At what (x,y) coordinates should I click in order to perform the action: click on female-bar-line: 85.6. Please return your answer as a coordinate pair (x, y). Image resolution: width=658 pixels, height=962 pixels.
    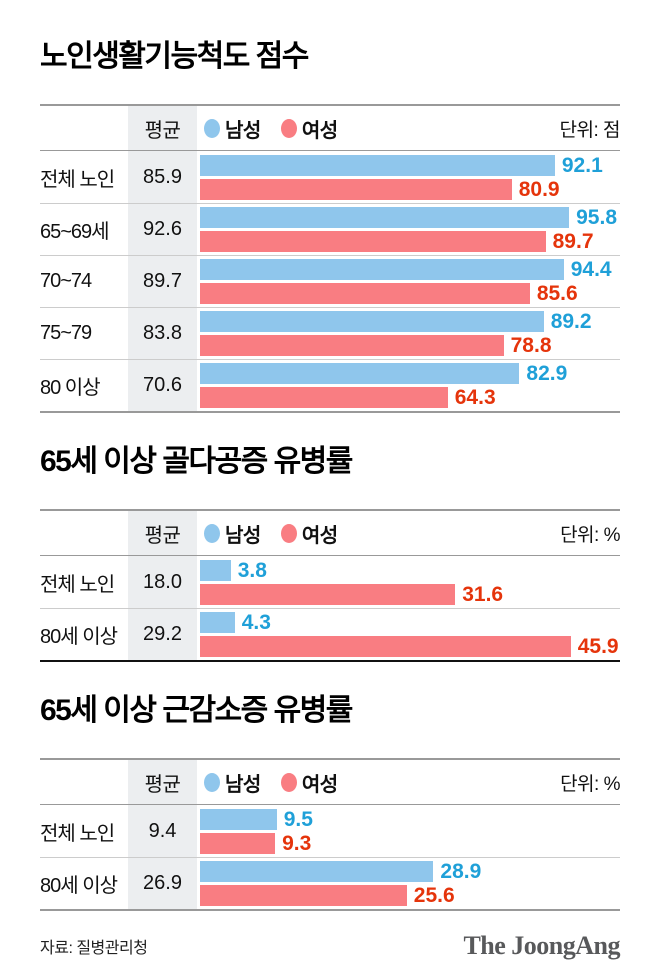
    Looking at the image, I should click on (410, 293).